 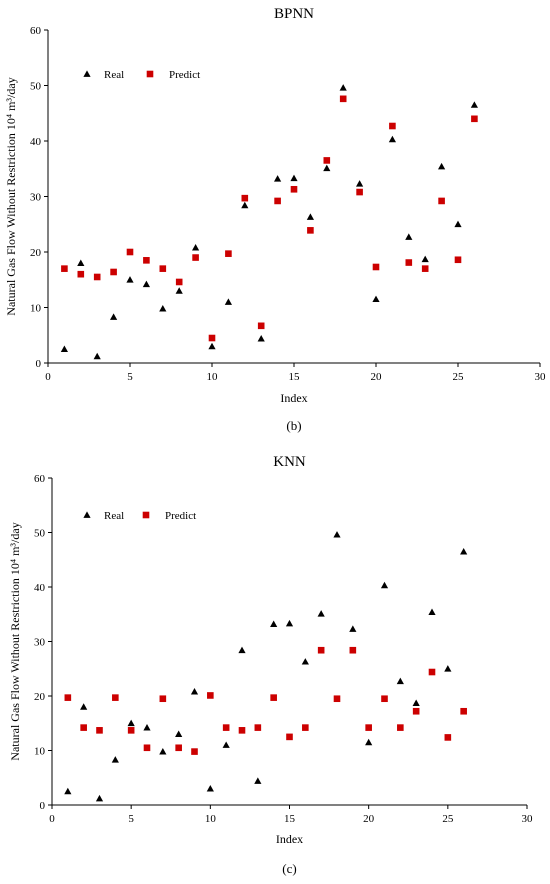 I want to click on x-tick-label: 5, so click(x=130, y=377).